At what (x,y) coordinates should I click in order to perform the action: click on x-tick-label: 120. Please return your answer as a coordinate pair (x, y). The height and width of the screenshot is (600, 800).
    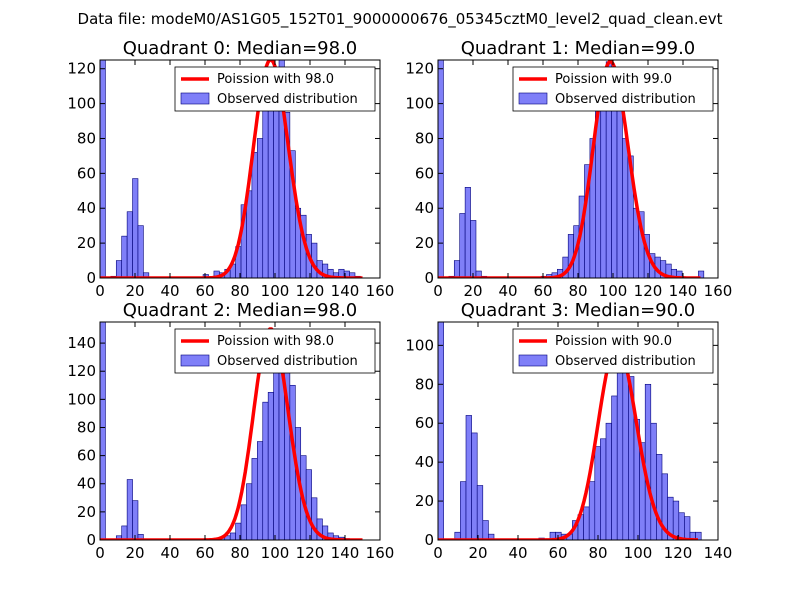
    Looking at the image, I should click on (648, 291).